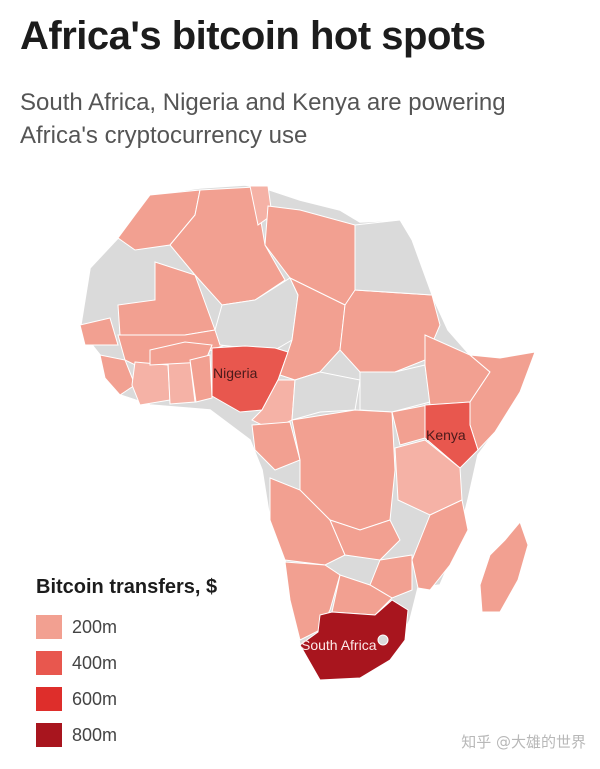  I want to click on legend-item-600m: 600m, so click(126, 699).